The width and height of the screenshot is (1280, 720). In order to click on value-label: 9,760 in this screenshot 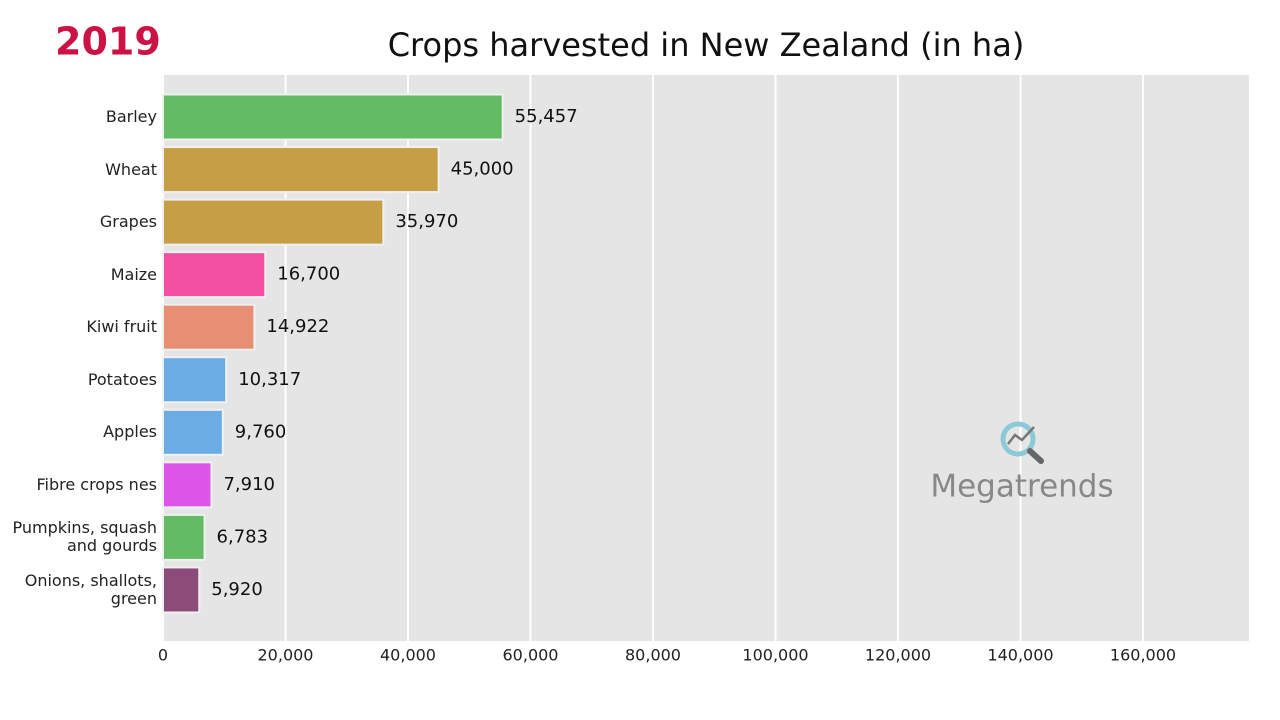, I will do `click(261, 431)`.